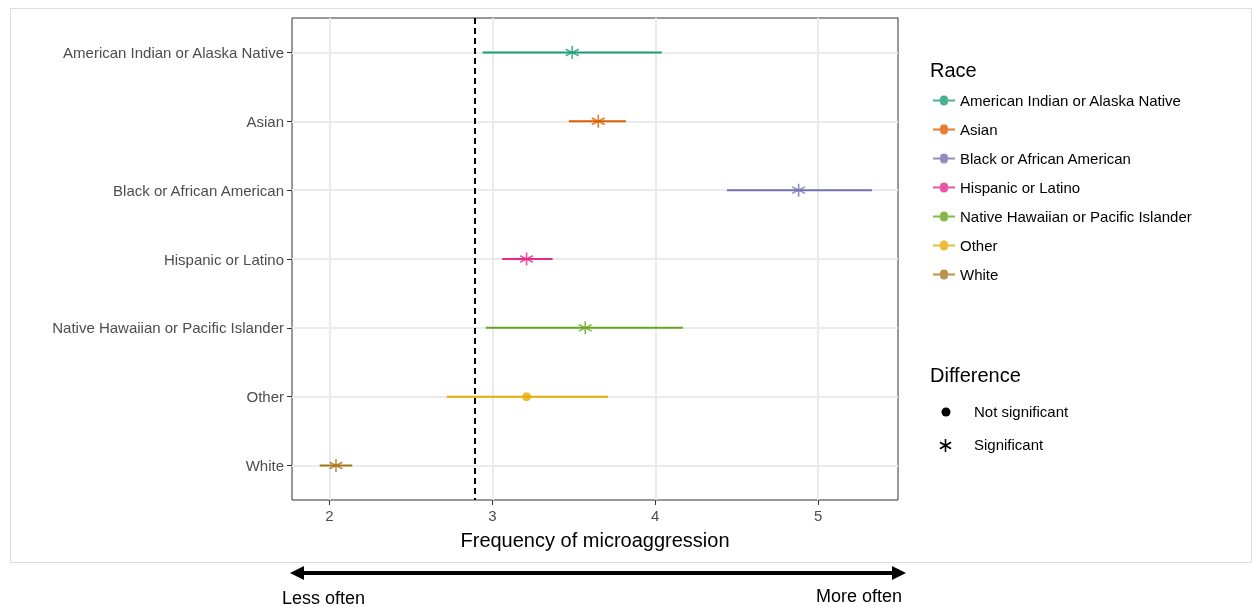 The height and width of the screenshot is (607, 1252). Describe the element at coordinates (324, 597) in the screenshot. I see `text: Less often` at that location.